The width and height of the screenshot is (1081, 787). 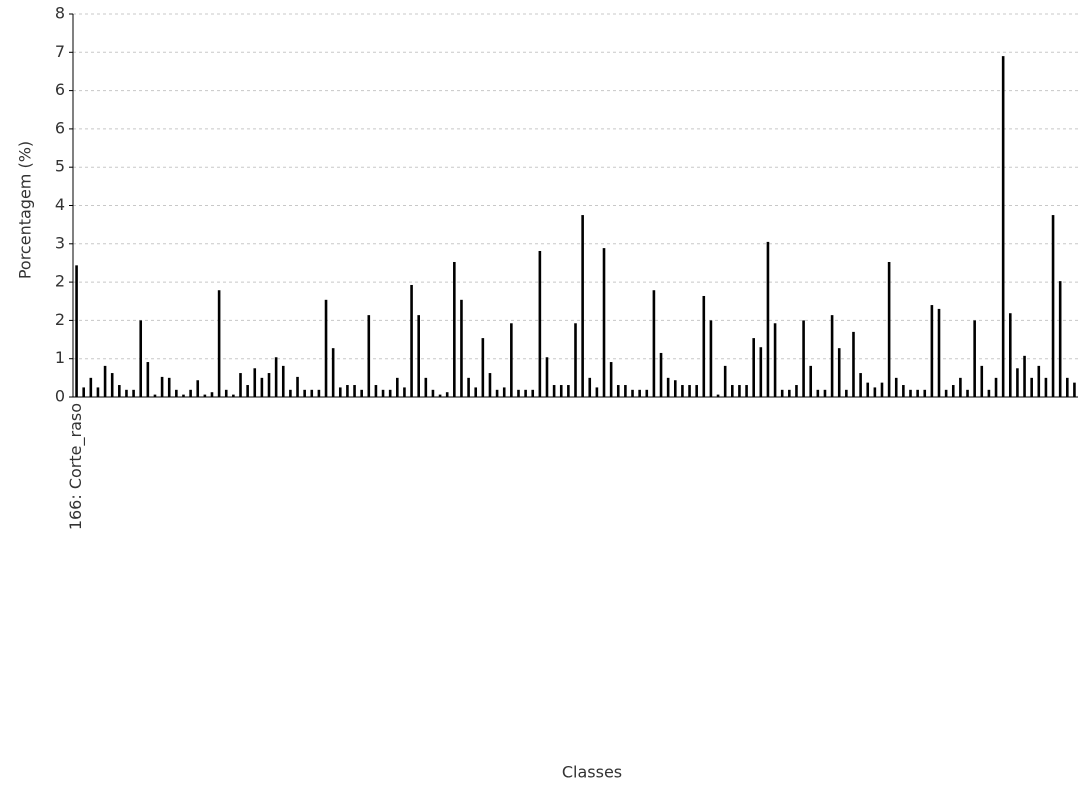 What do you see at coordinates (25, 210) in the screenshot?
I see `y-axis-title: Porcentagem (%)` at bounding box center [25, 210].